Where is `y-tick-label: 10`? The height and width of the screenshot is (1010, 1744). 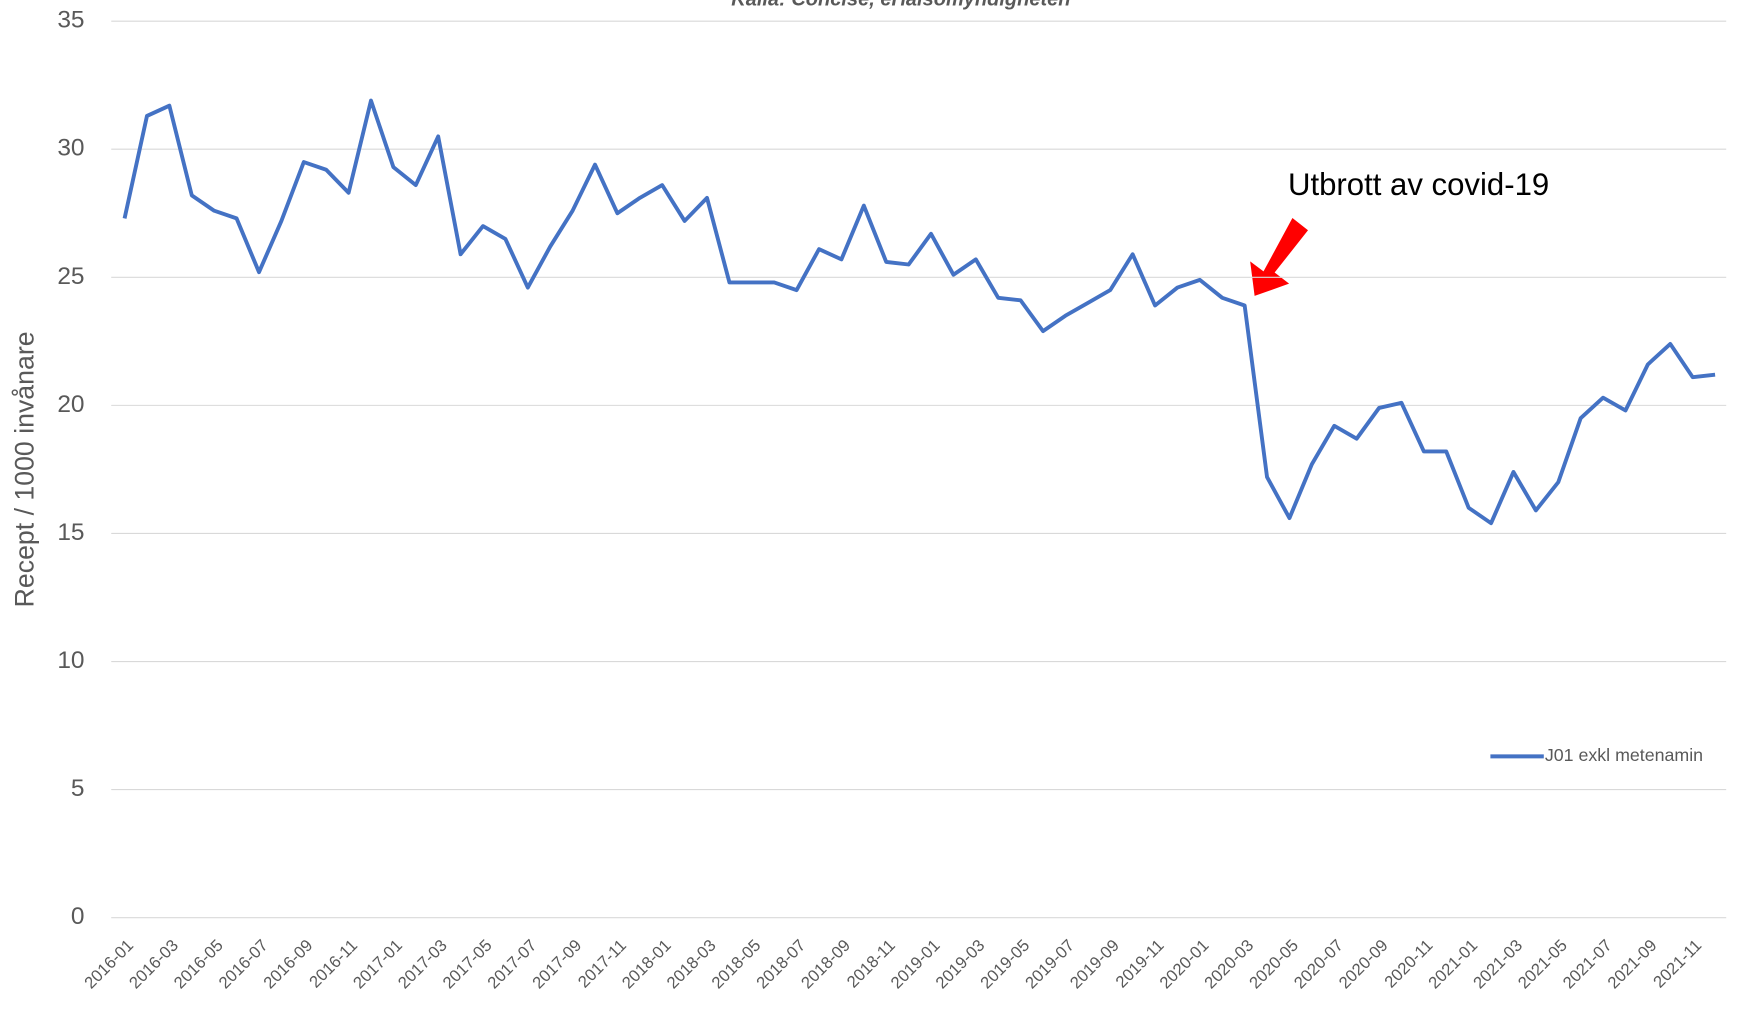 y-tick-label: 10 is located at coordinates (70, 660).